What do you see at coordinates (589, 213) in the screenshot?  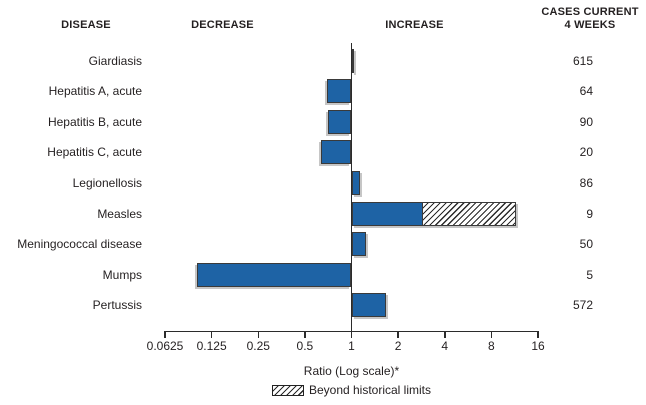 I see `cases-current-4-weeks-value: 9` at bounding box center [589, 213].